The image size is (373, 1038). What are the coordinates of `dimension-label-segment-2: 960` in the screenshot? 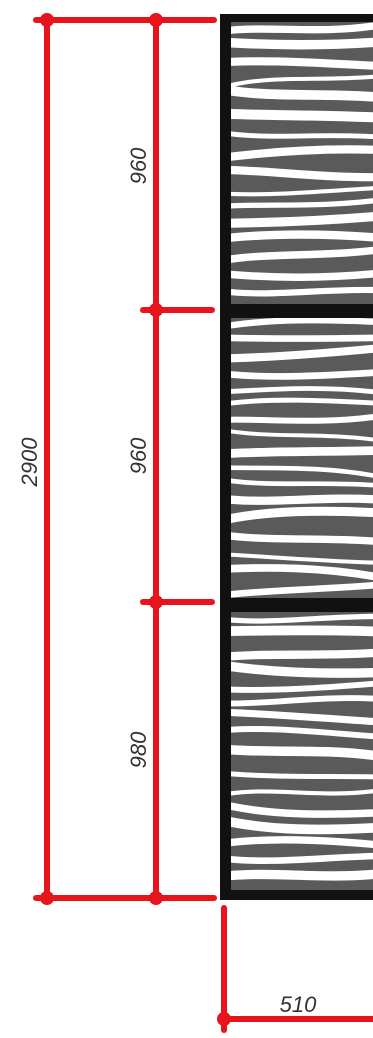 It's located at (138, 455).